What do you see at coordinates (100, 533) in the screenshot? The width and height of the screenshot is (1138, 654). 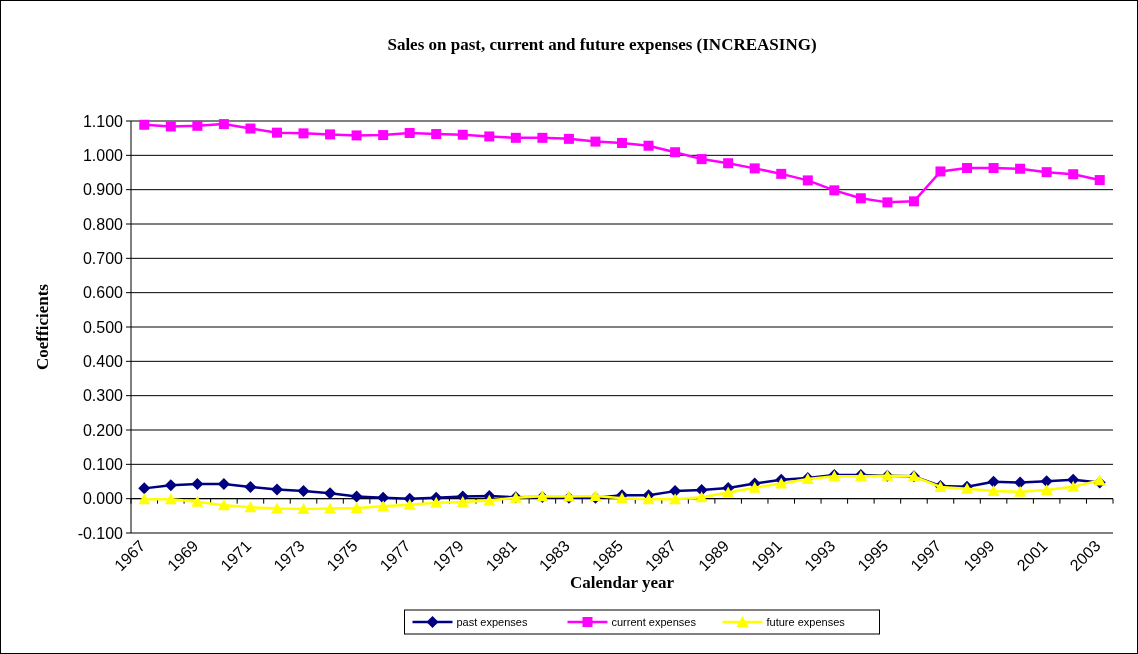 I see `y-tick-label: -0.100` at bounding box center [100, 533].